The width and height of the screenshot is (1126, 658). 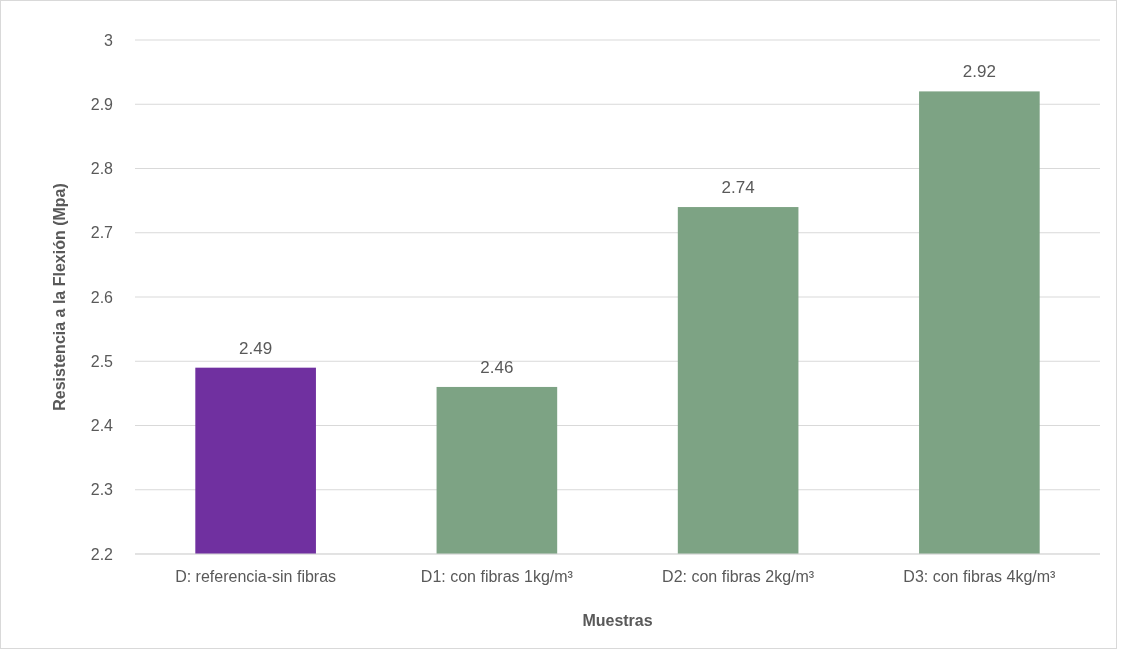 What do you see at coordinates (102, 490) in the screenshot?
I see `y-tick-label: 2.3` at bounding box center [102, 490].